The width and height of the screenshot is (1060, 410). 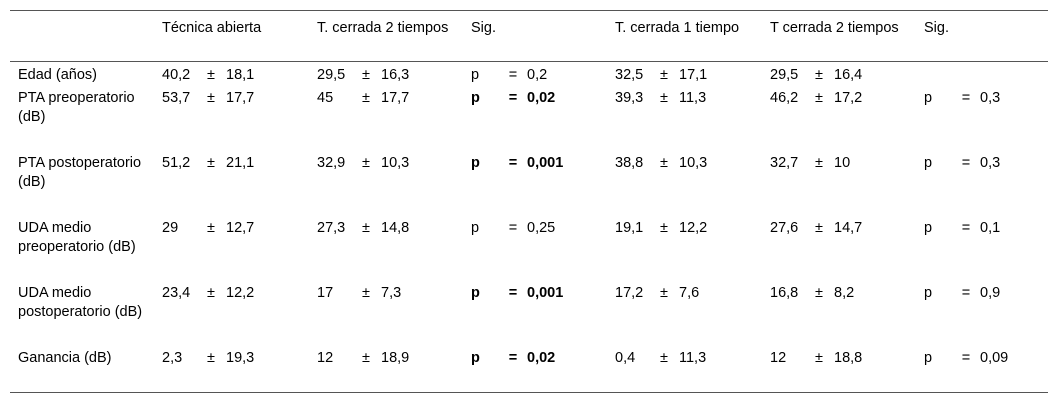 I want to click on sd-value: 7,3, so click(x=391, y=293).